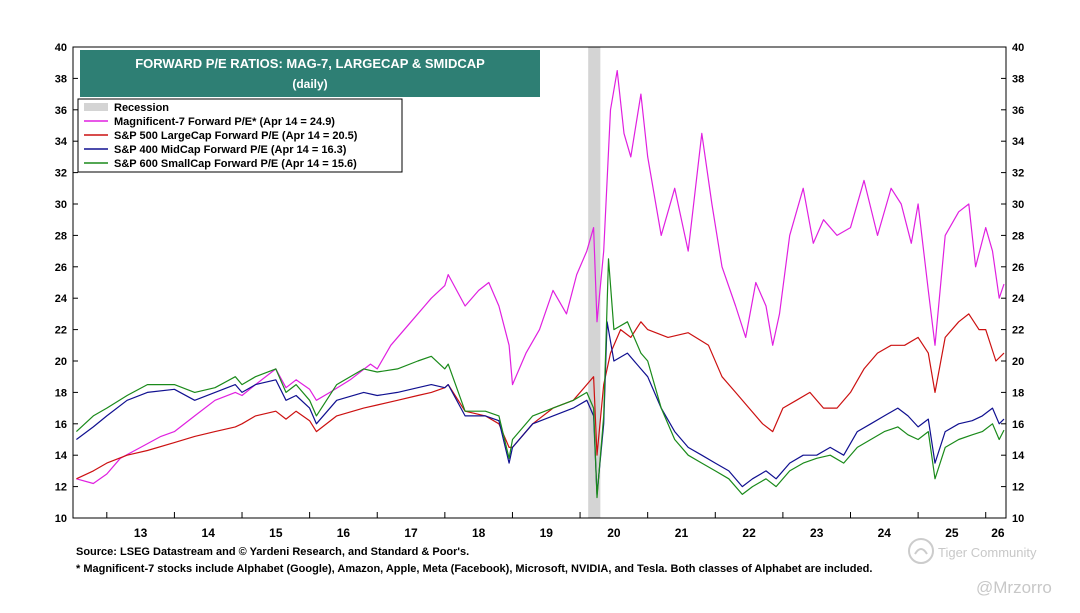  What do you see at coordinates (1018, 299) in the screenshot?
I see `y-tick-label-right: 24` at bounding box center [1018, 299].